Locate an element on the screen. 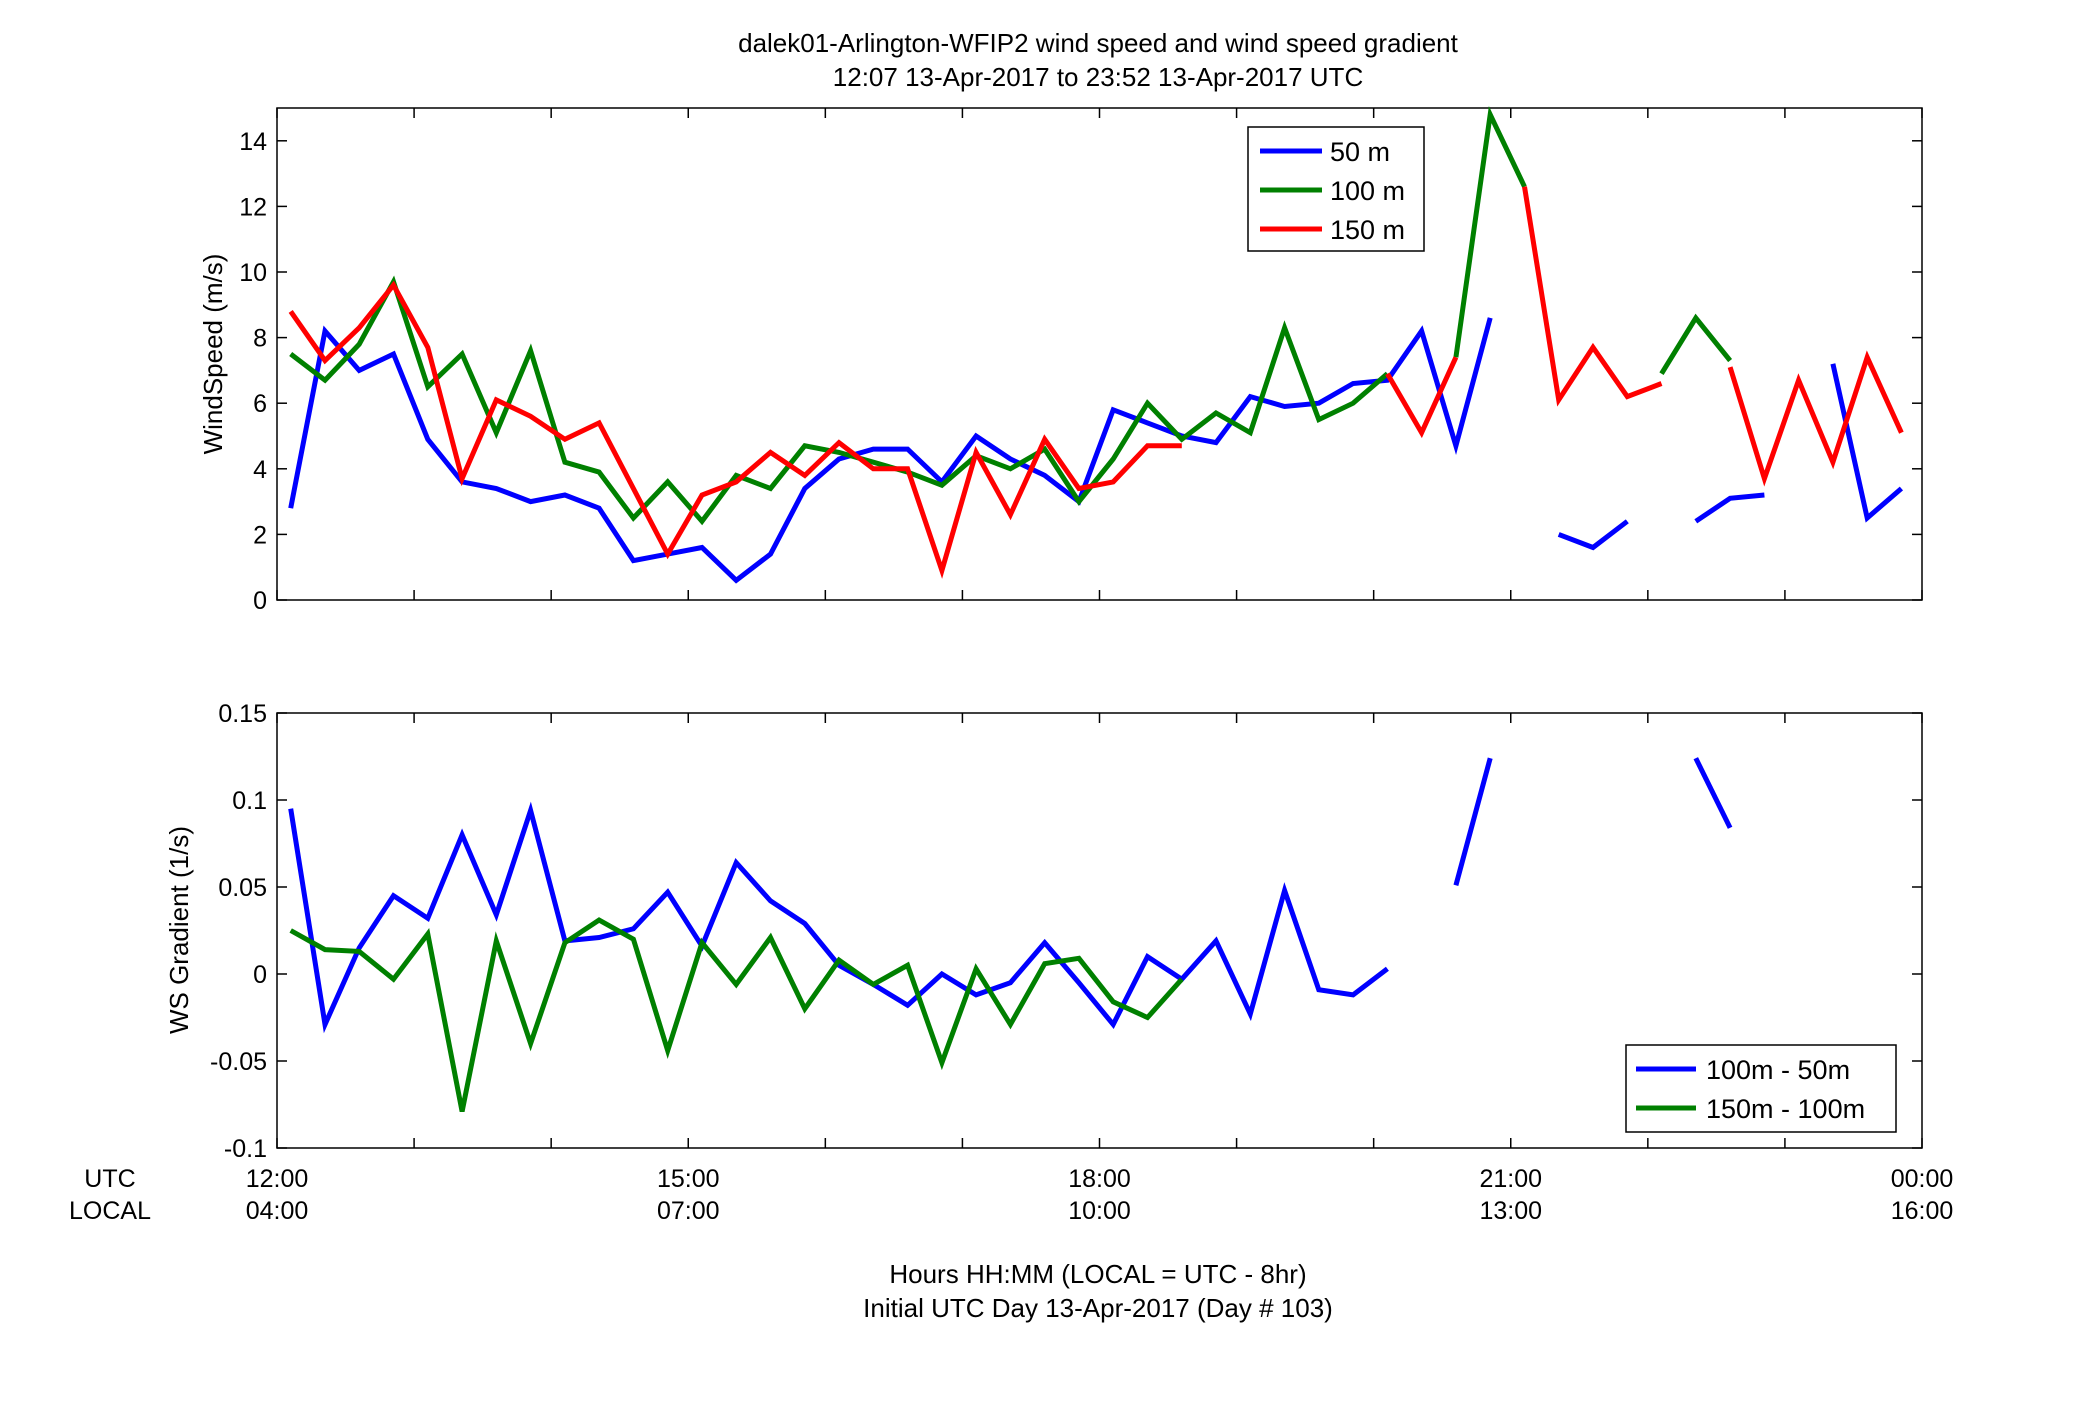 The image size is (2098, 1425). gradient-legend: 100m - 50m 150m - 100m is located at coordinates (1761, 1088).